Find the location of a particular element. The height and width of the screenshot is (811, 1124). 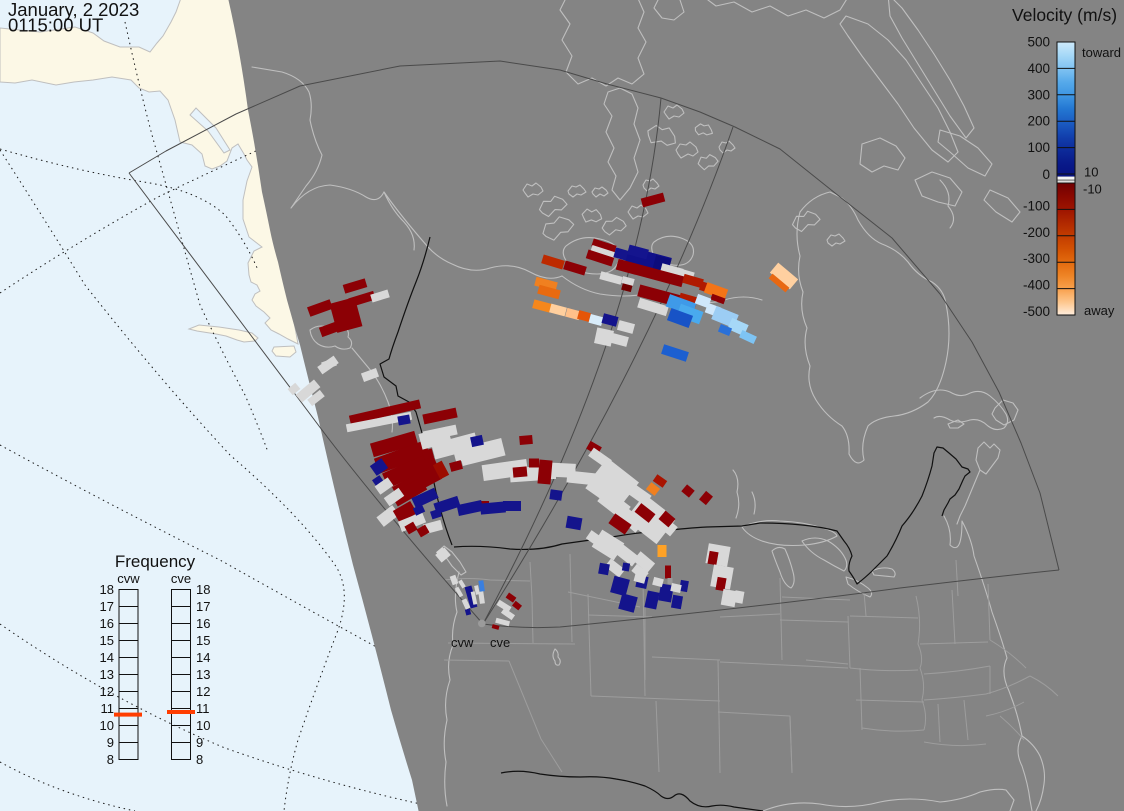

svg-text: January, 2 2023 is located at coordinates (73, 10).